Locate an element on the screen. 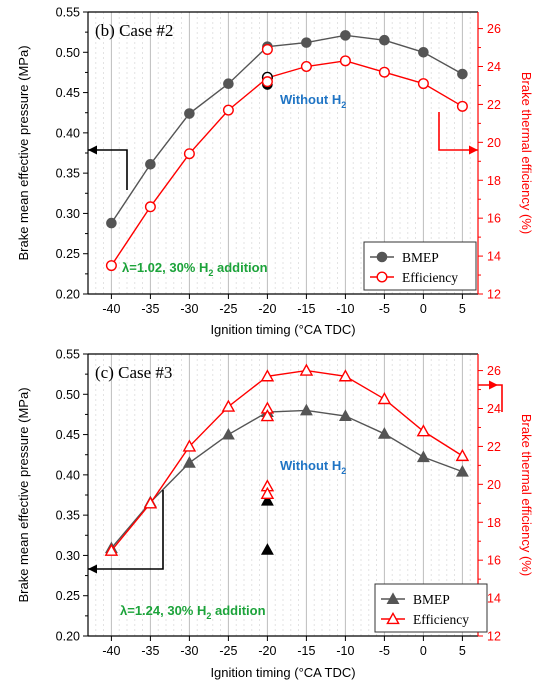 This screenshot has width=550, height=692. x-tick-label: -30 is located at coordinates (189, 309).